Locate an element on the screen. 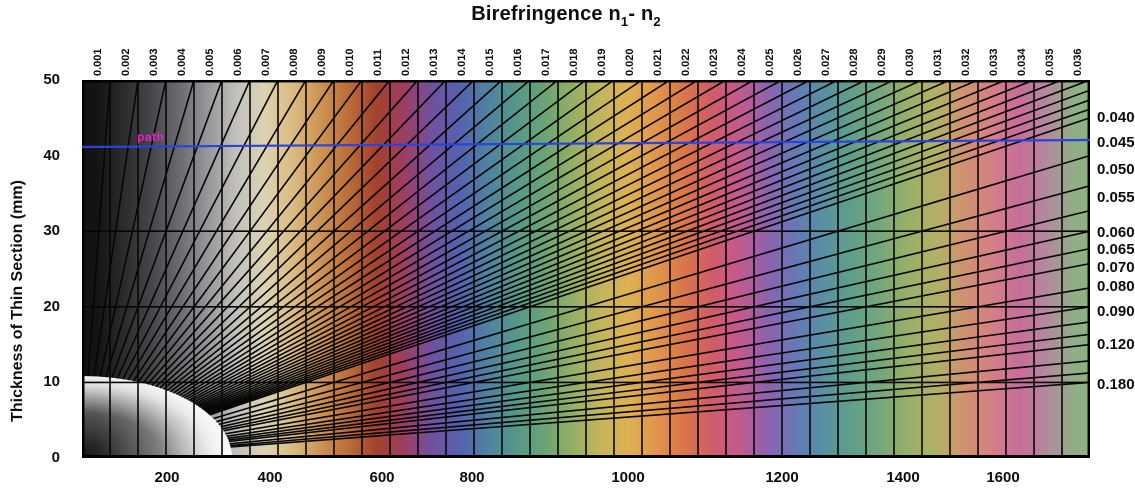 Image resolution: width=1135 pixels, height=497 pixels. top-axis-tick: 0.027 is located at coordinates (826, 62).